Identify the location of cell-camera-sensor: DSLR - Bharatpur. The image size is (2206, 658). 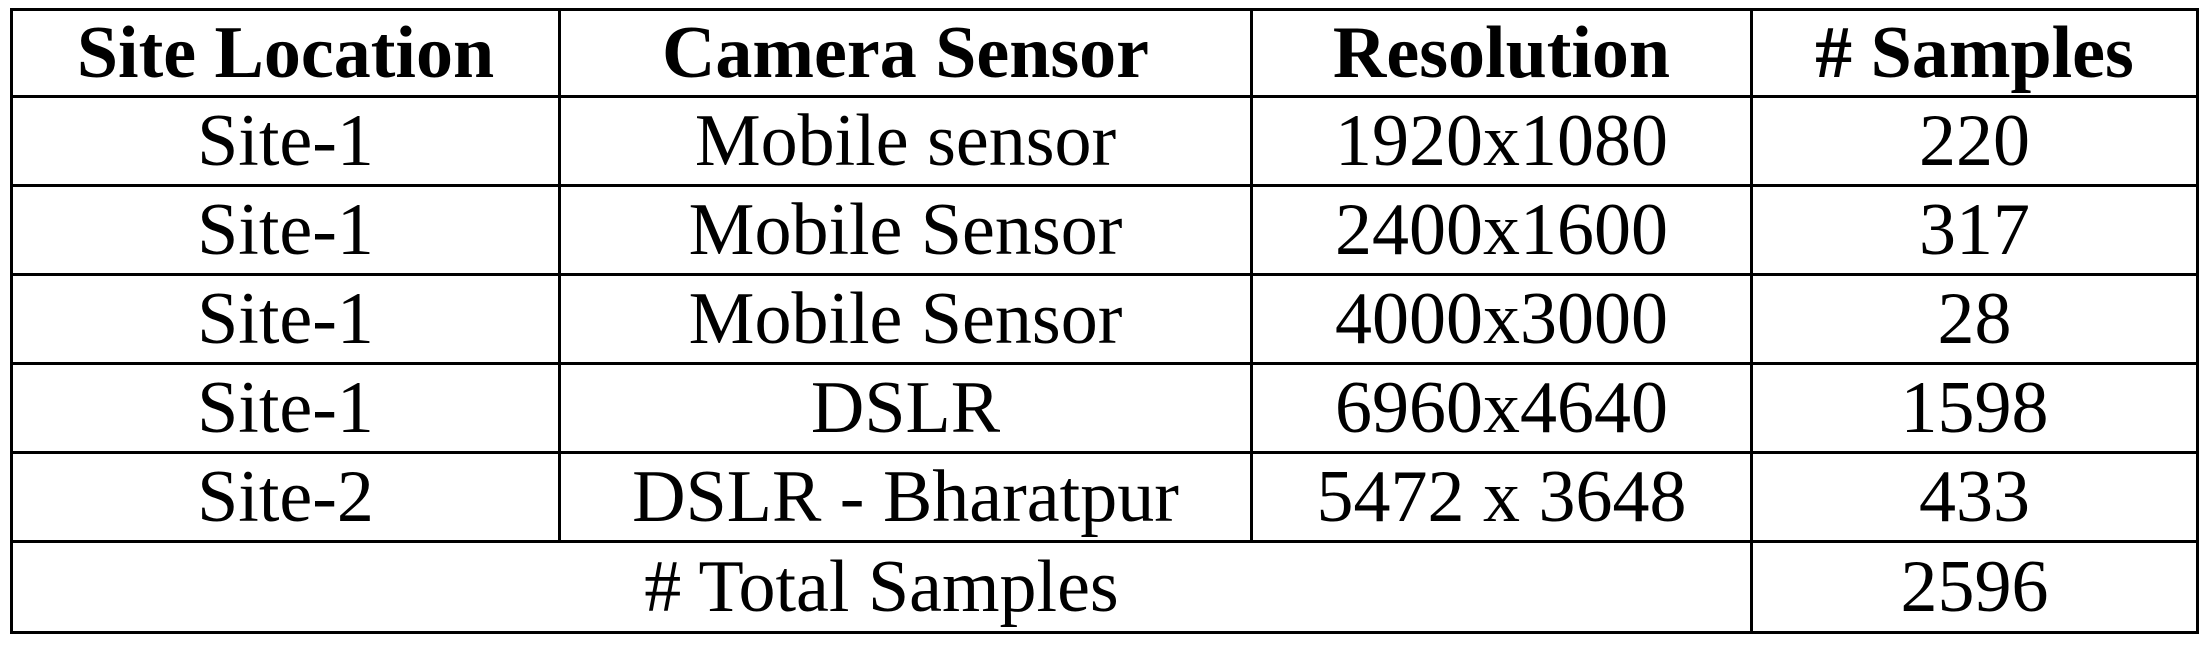
(905, 497).